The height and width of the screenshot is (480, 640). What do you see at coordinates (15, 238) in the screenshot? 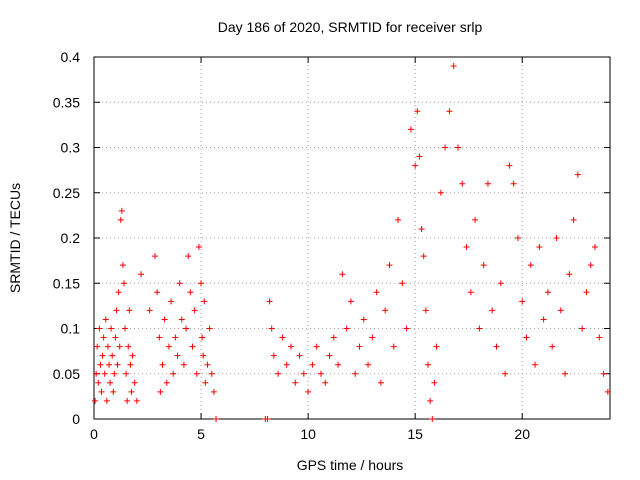
I see `y-axis-label: SRMTID / TECUs` at bounding box center [15, 238].